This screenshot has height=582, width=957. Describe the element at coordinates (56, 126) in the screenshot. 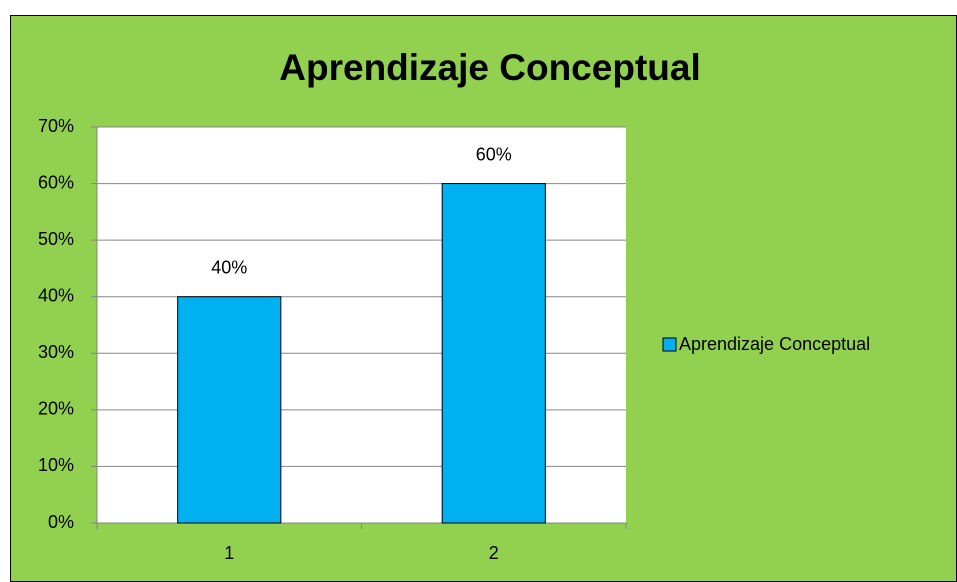

I see `y-tick-label: 70%` at that location.